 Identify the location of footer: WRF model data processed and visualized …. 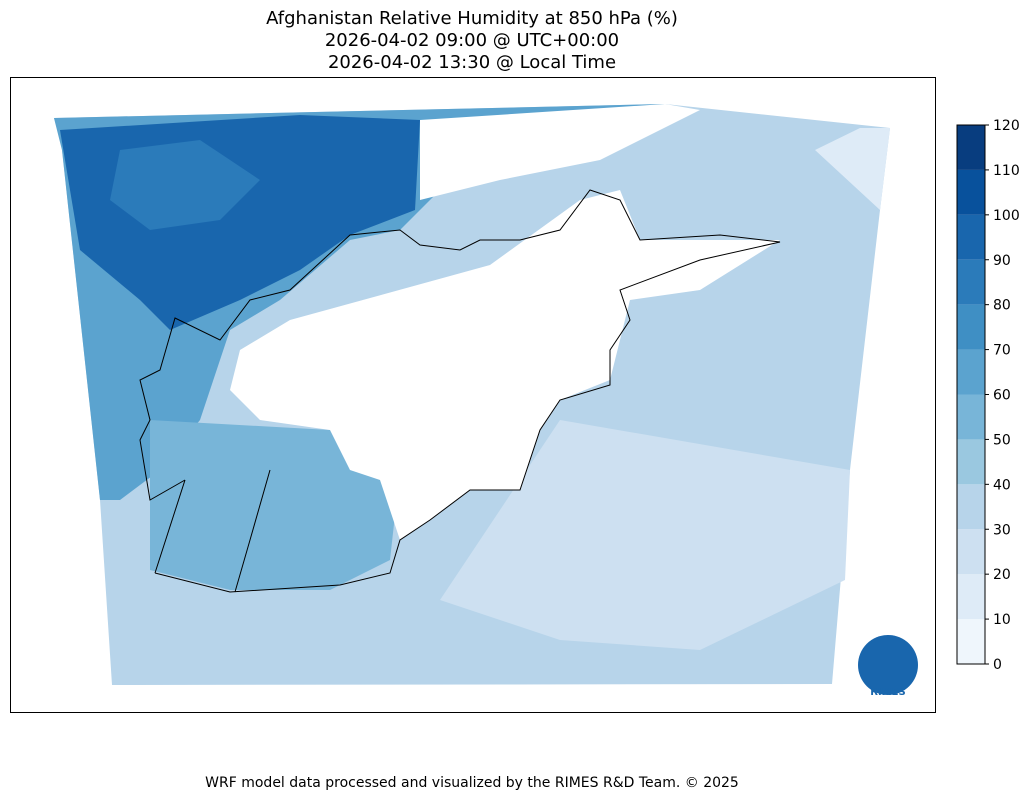
(472, 783).